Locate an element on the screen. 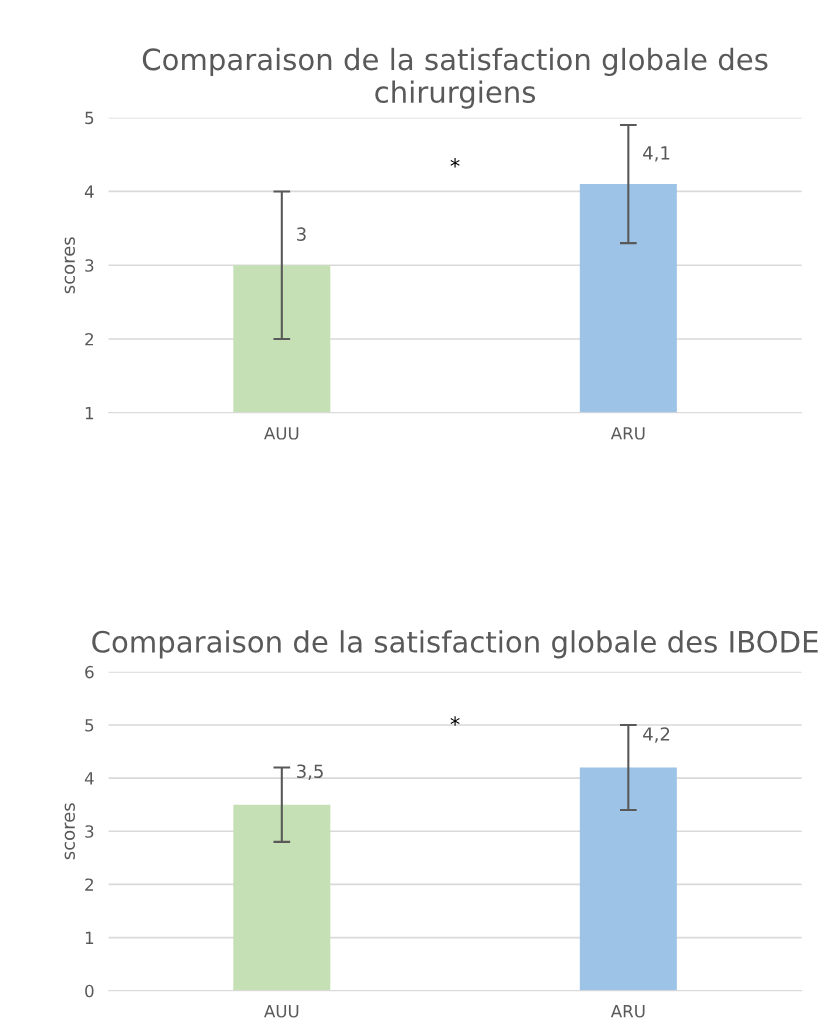  y-tick-label: 6 is located at coordinates (89, 672).